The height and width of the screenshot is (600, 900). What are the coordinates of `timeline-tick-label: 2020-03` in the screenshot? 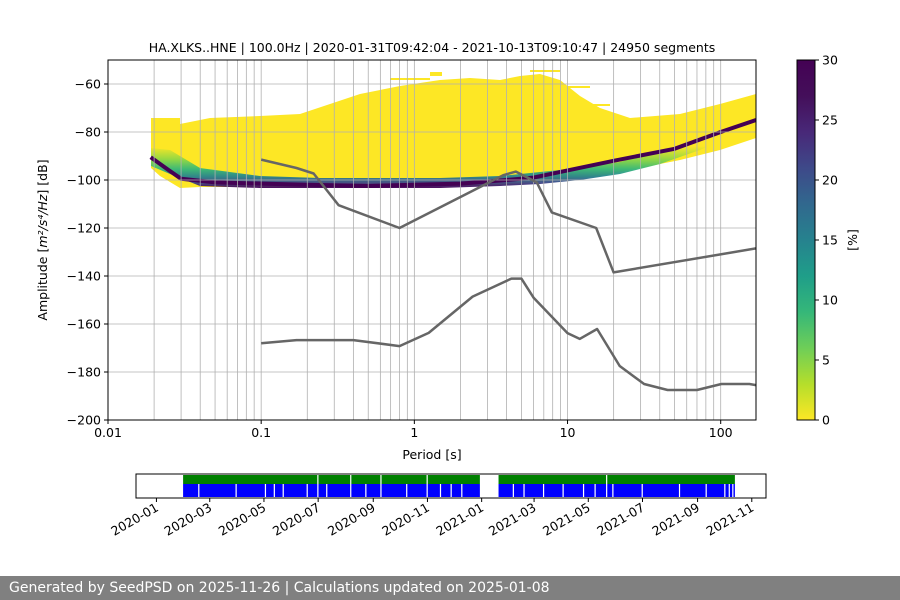 It's located at (188, 519).